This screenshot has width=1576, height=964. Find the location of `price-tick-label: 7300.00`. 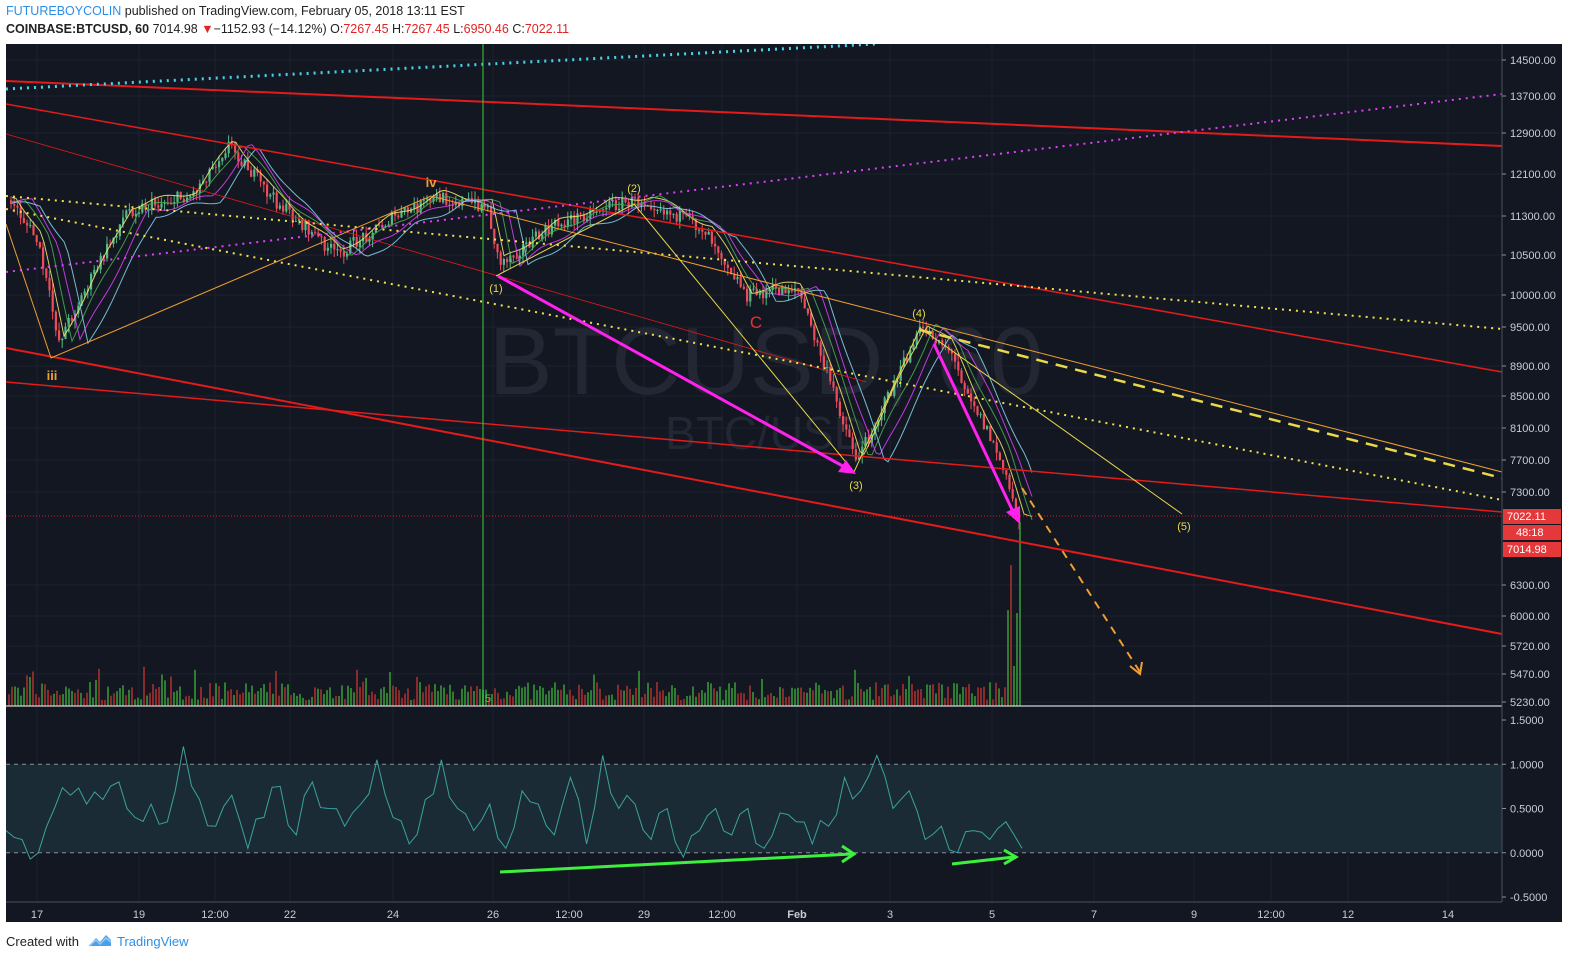

price-tick-label: 7300.00 is located at coordinates (1530, 493).